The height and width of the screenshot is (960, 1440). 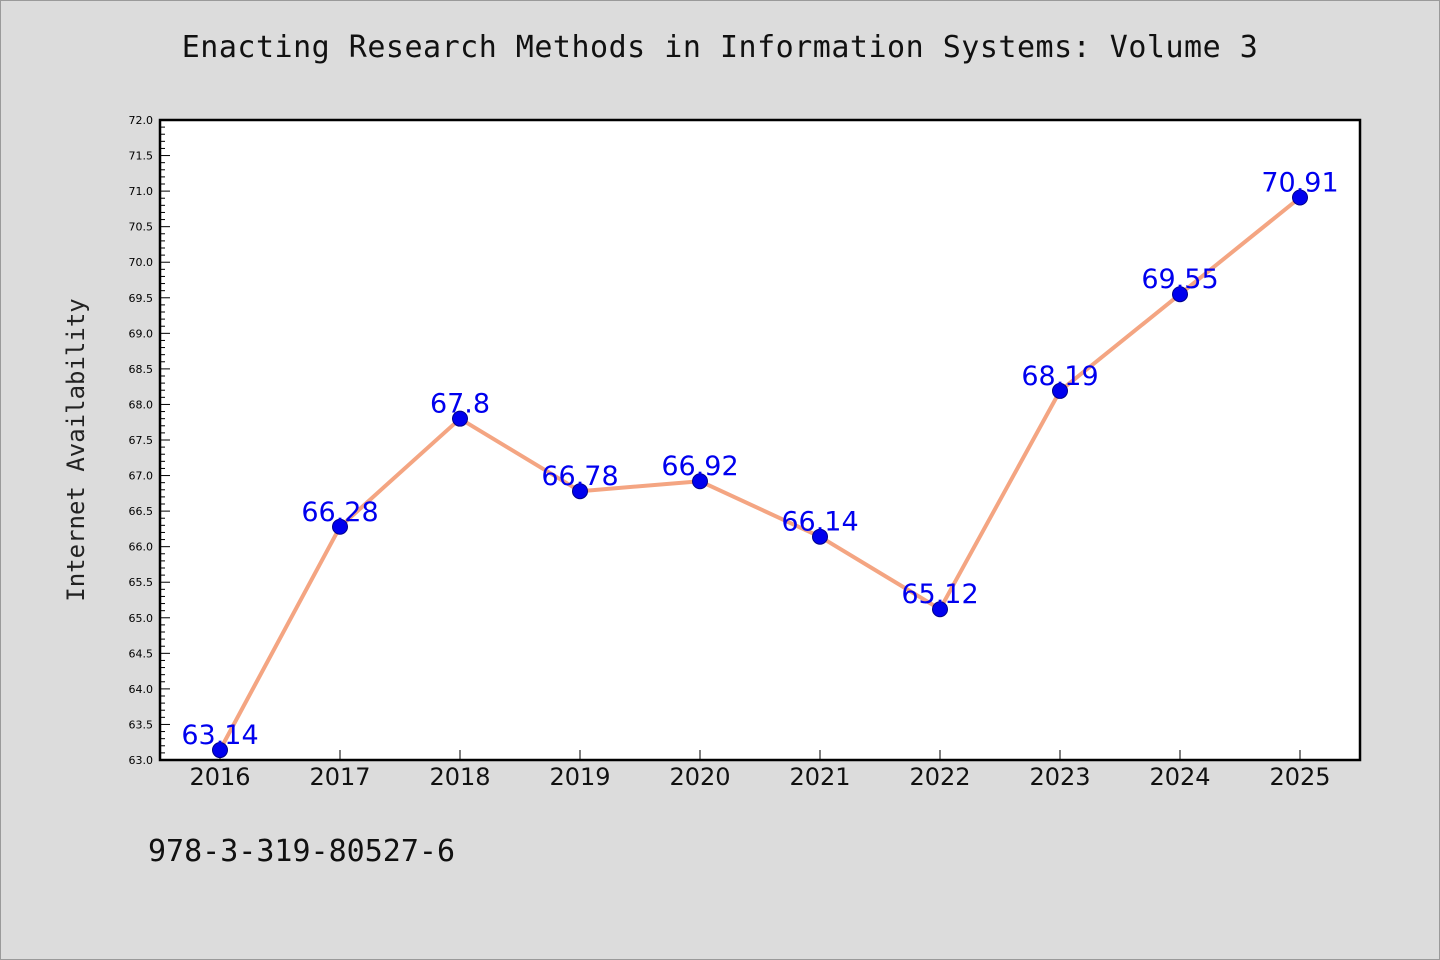 I want to click on y-tick-label: 69.0, so click(x=141, y=333).